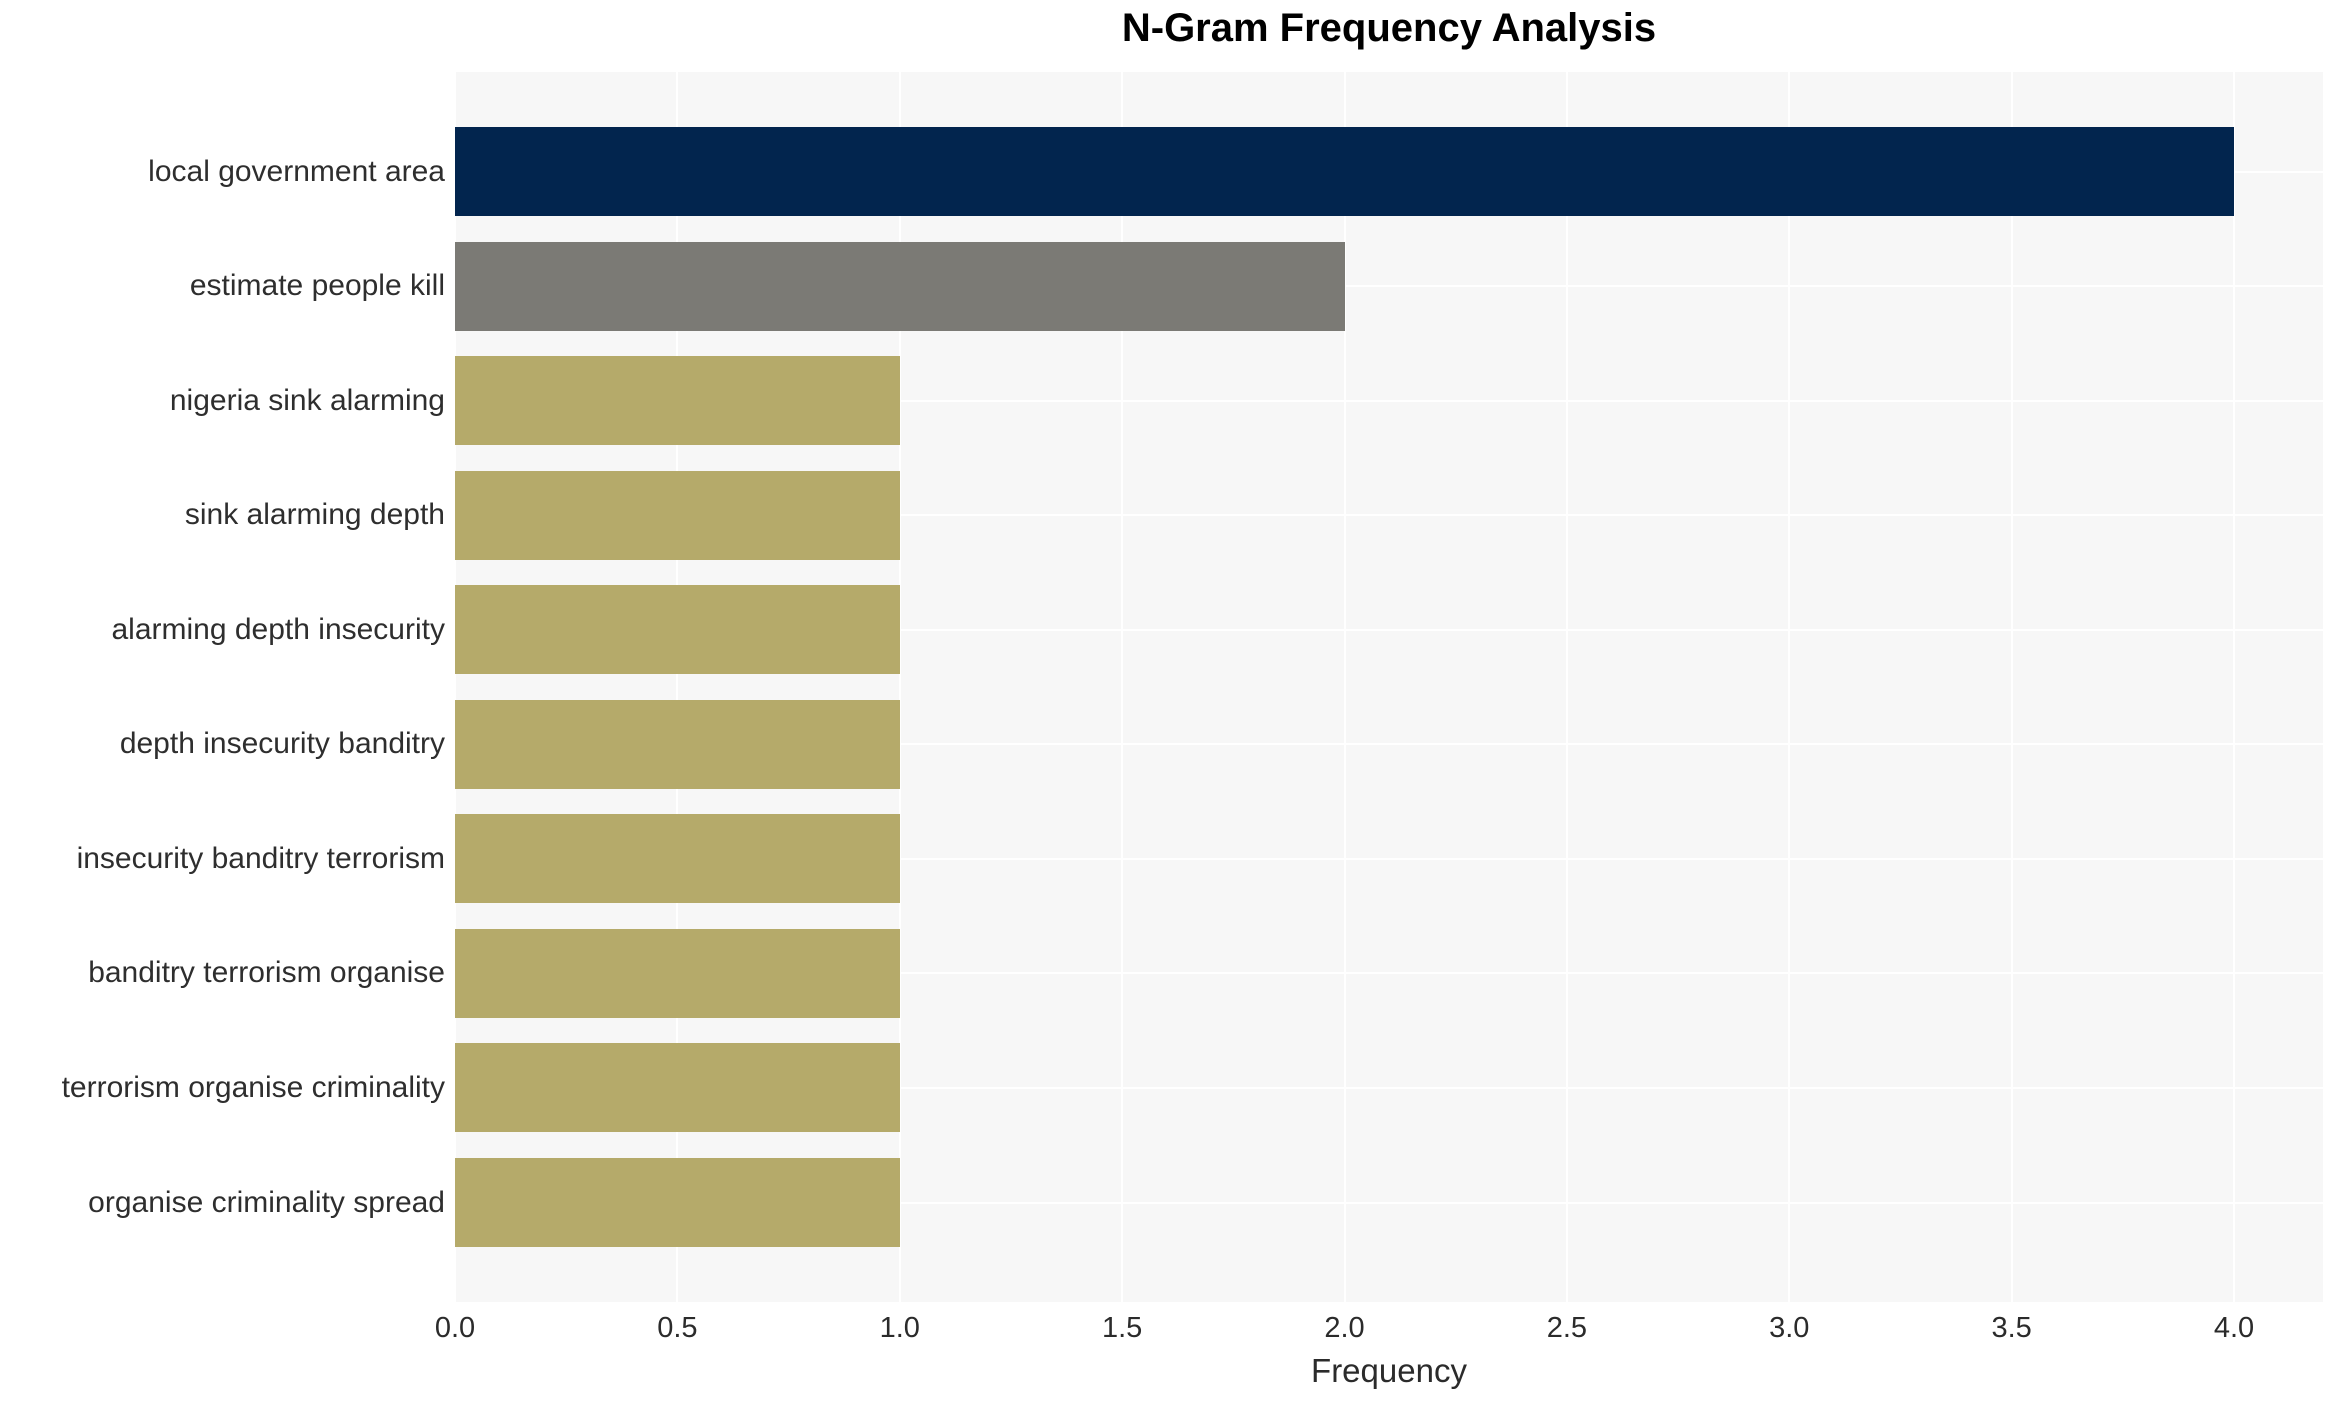 Image resolution: width=2335 pixels, height=1402 pixels. I want to click on y-axis-label: organise criminality spread, so click(266, 1202).